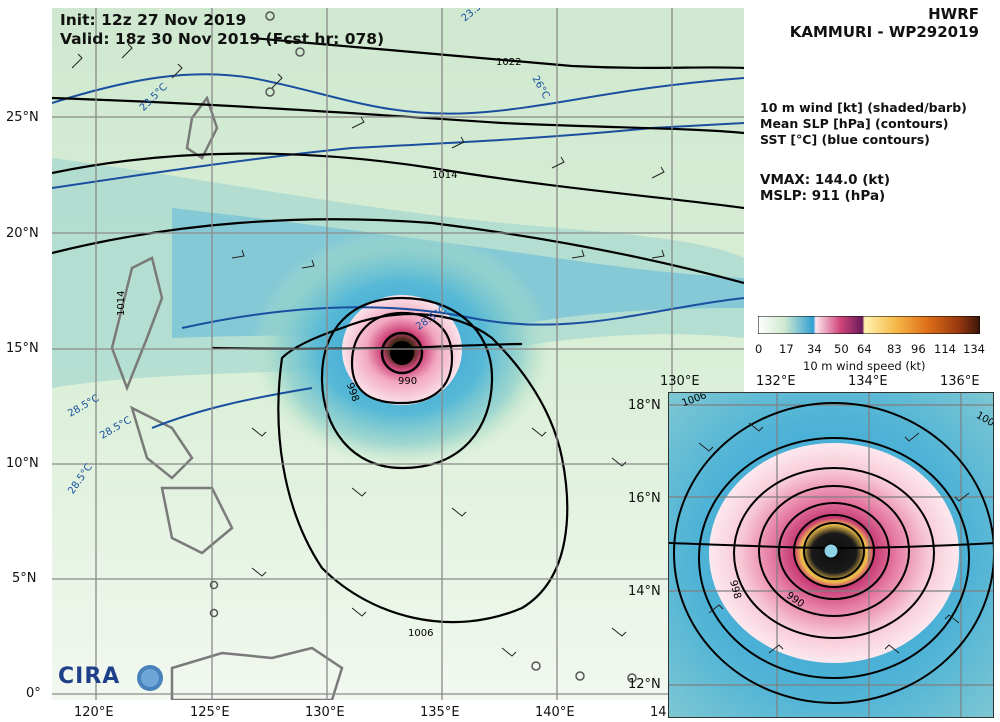 This screenshot has height=722, width=1000. What do you see at coordinates (325, 712) in the screenshot?
I see `lon-tick-130e: 130°E` at bounding box center [325, 712].